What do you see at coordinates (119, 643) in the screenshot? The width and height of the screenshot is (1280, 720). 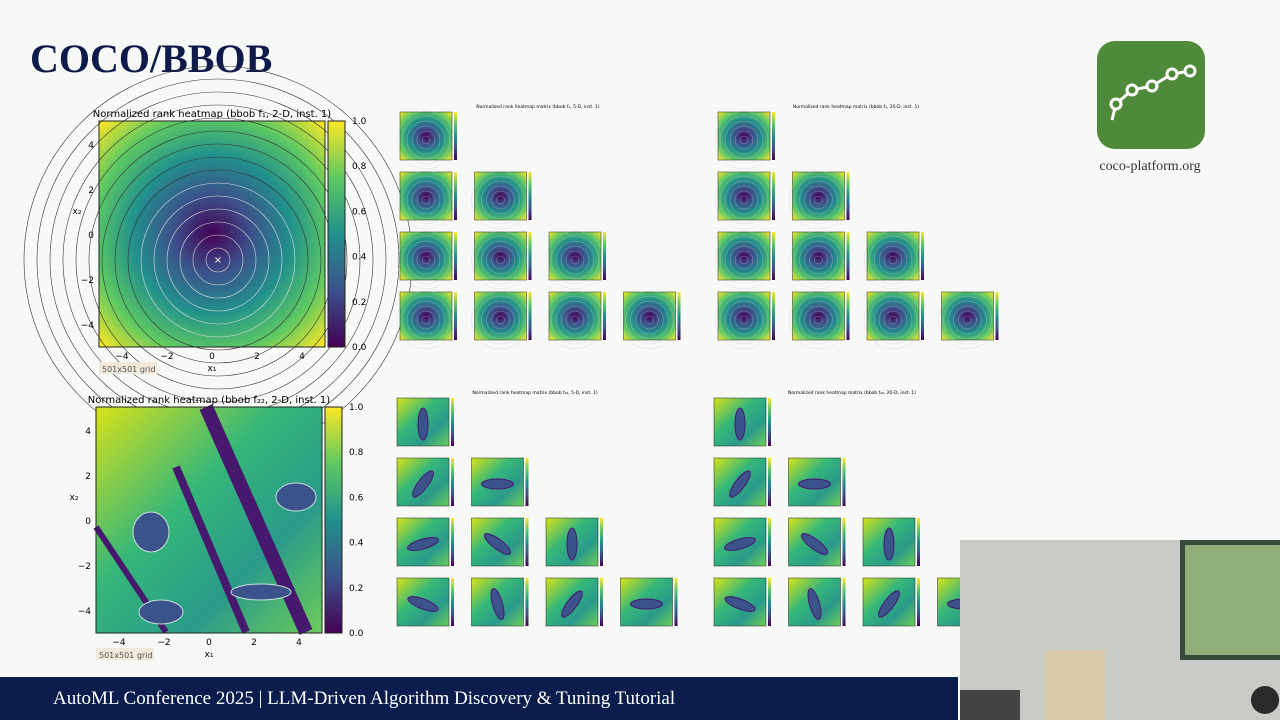 I see `x-tick-label: −4` at bounding box center [119, 643].